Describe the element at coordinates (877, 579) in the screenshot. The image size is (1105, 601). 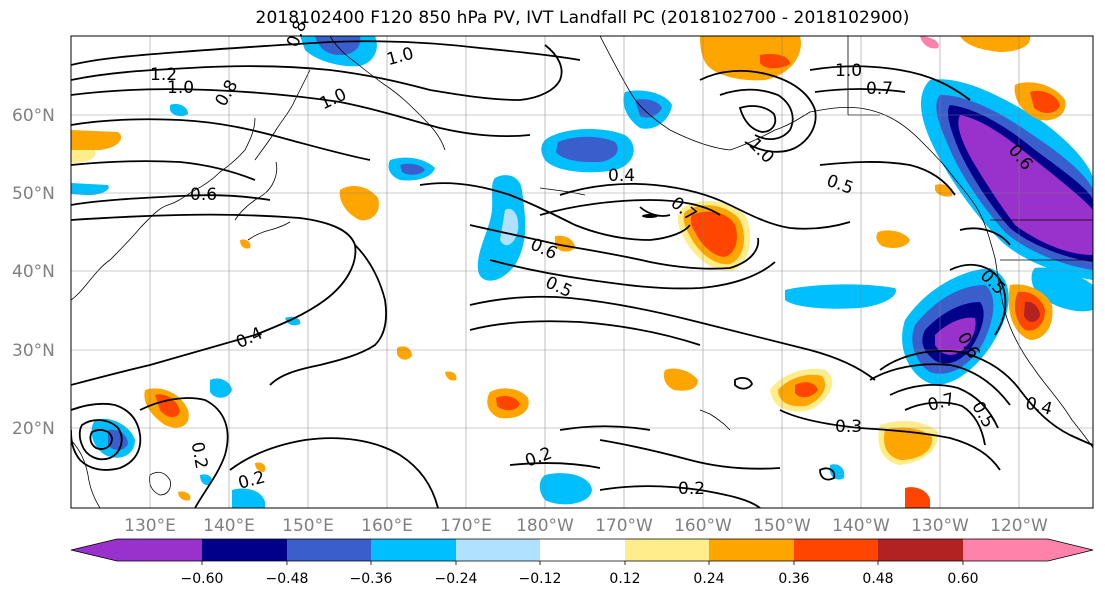
I see `colorbar-tick-label: 0.48` at that location.